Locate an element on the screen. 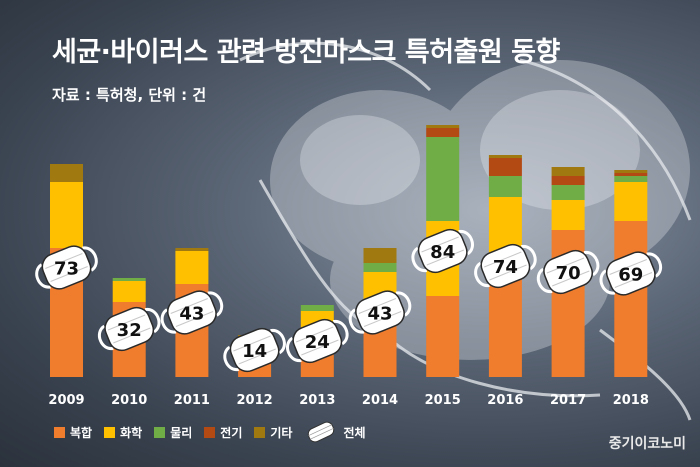 The image size is (700, 467). total-value-label: 74 is located at coordinates (505, 267).